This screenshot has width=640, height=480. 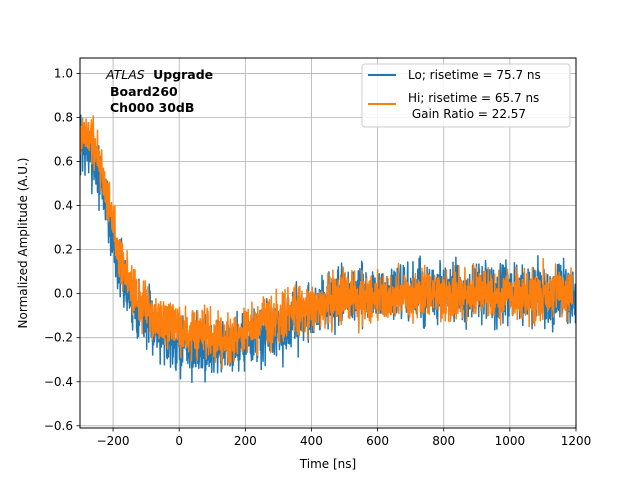 I want to click on legend-label-hi-gain: Gain Ratio = 22.57, so click(x=467, y=114).